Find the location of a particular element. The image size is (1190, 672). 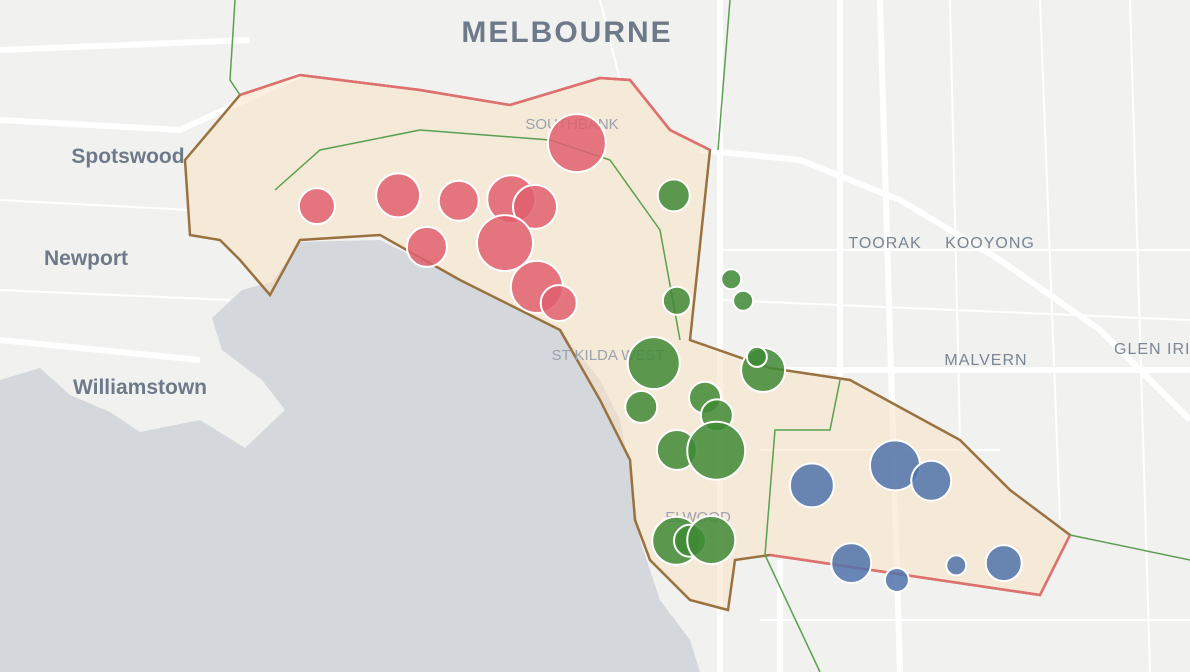

place-label: TOORAK is located at coordinates (884, 243).